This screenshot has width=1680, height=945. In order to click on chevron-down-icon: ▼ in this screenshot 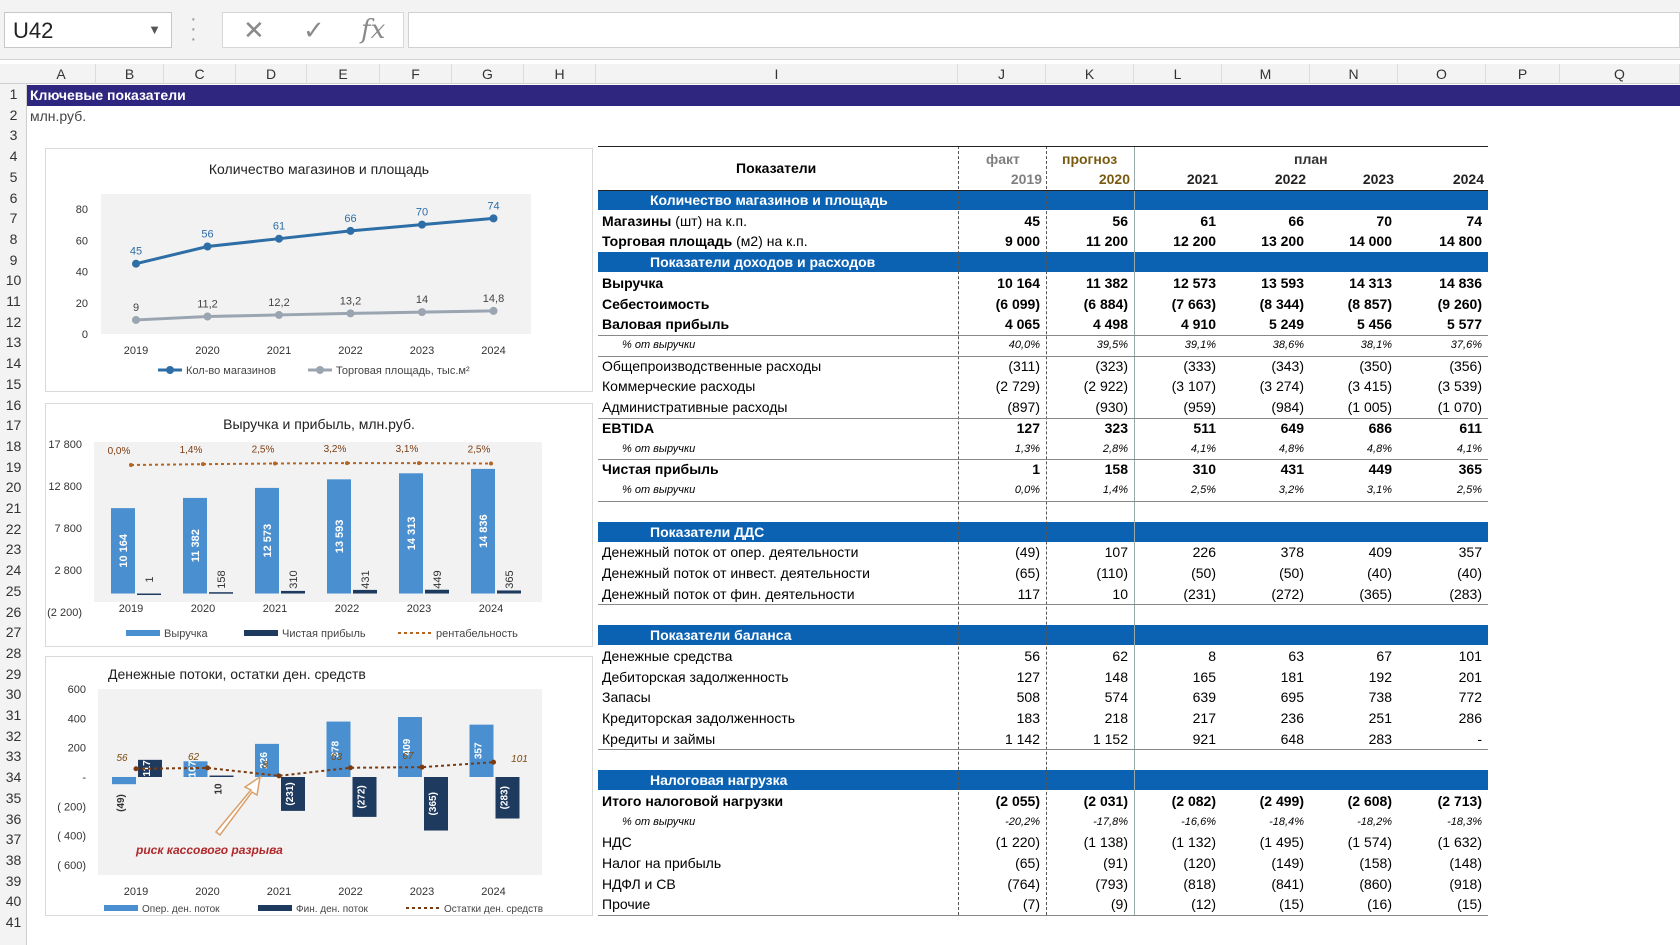, I will do `click(154, 29)`.